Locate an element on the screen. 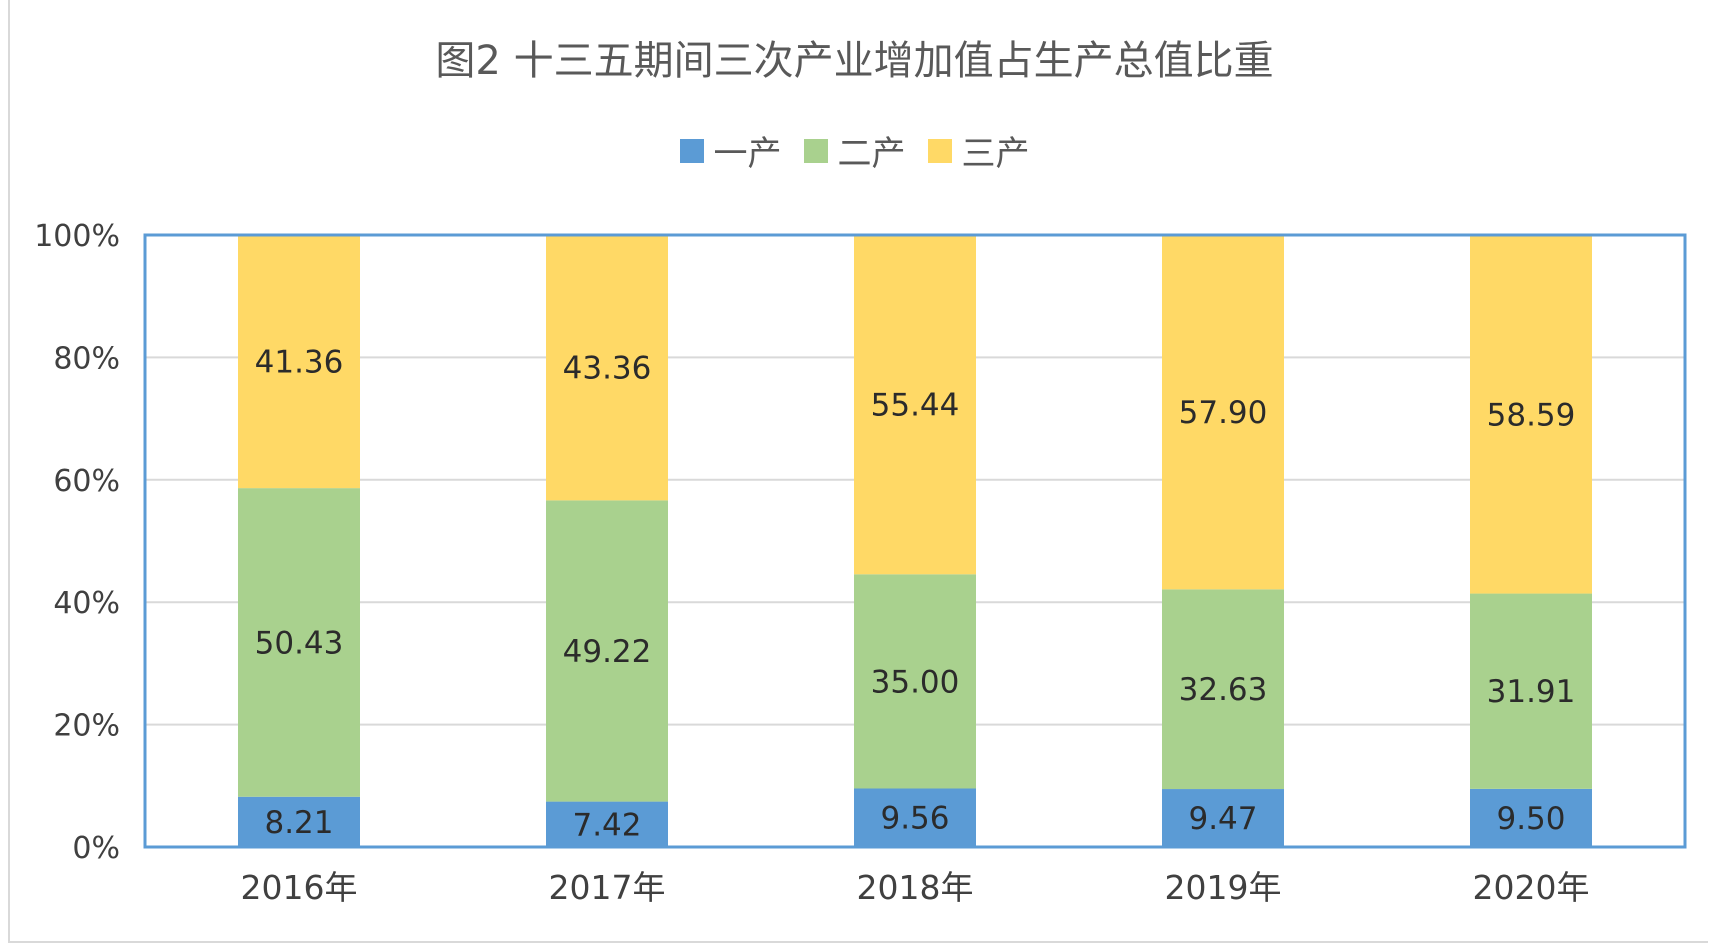  data-label: 41.36 is located at coordinates (299, 363).